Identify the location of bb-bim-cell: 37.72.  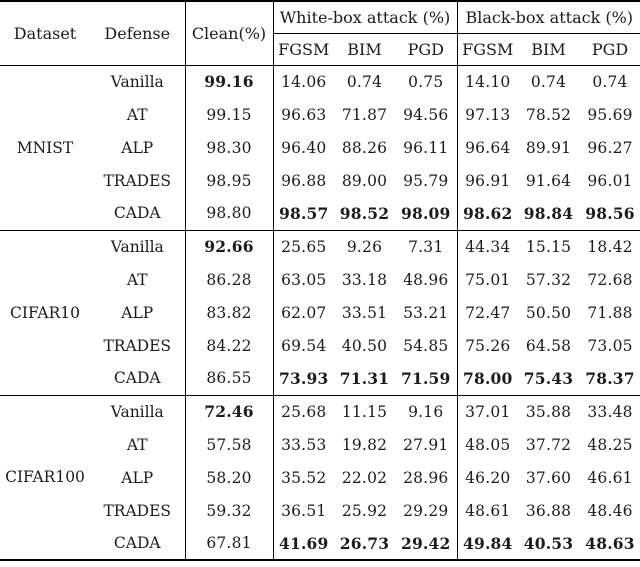
(548, 444).